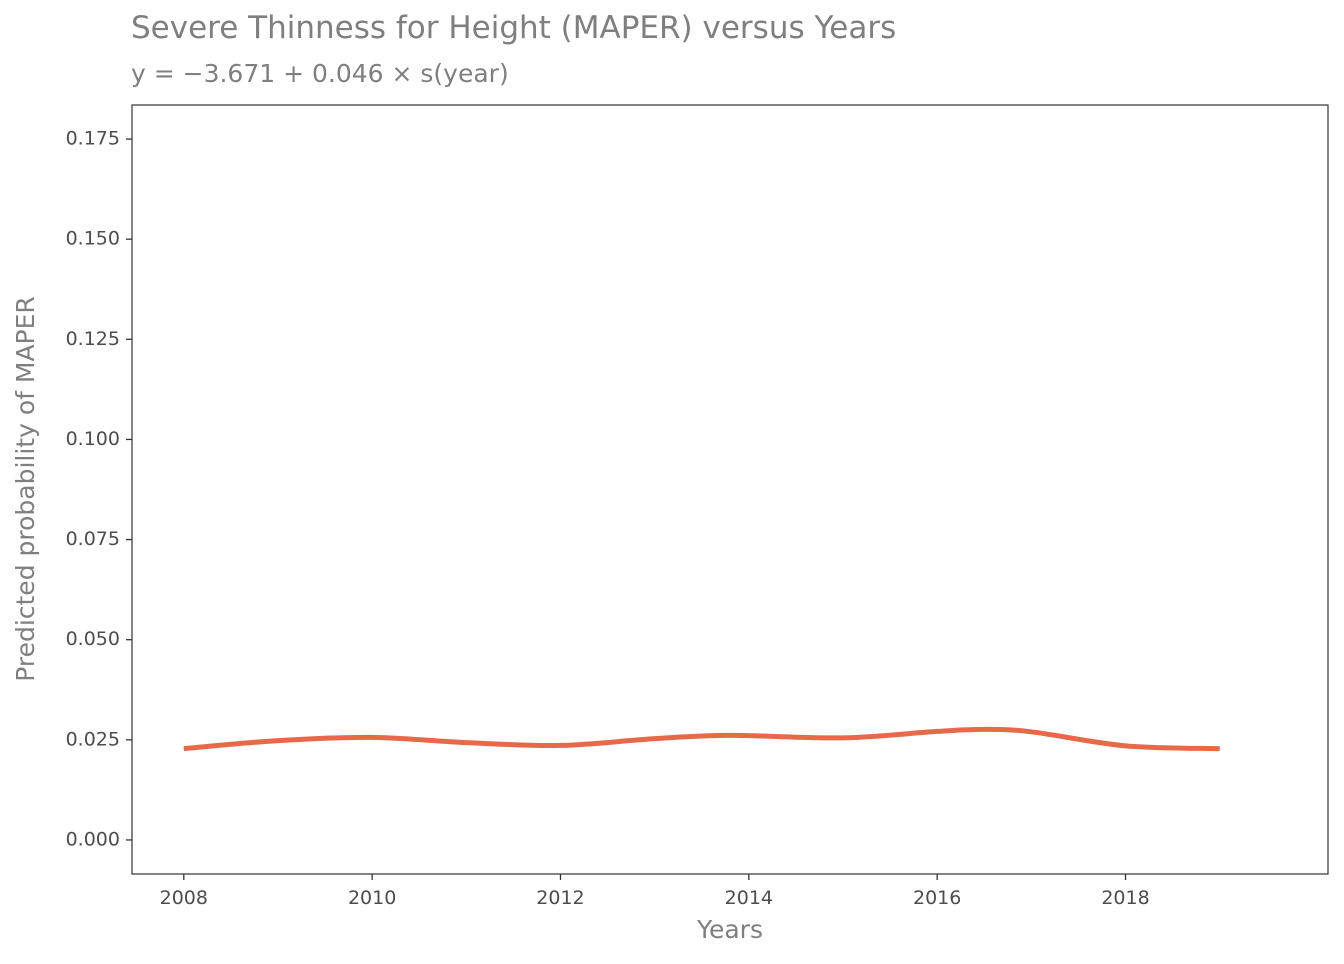 Image resolution: width=1344 pixels, height=964 pixels. I want to click on x-tick-label: 2008, so click(184, 898).